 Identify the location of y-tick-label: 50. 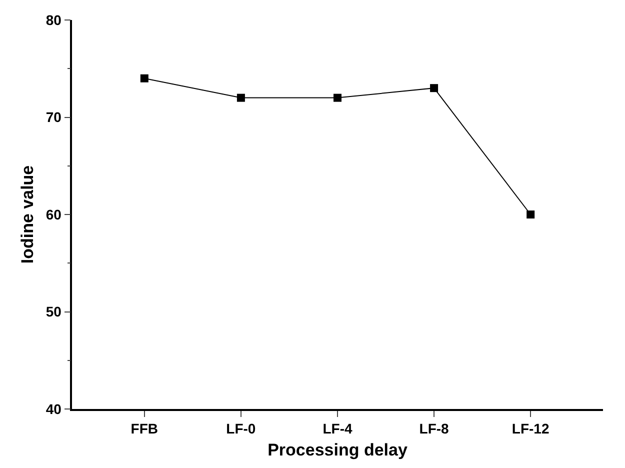
(54, 312).